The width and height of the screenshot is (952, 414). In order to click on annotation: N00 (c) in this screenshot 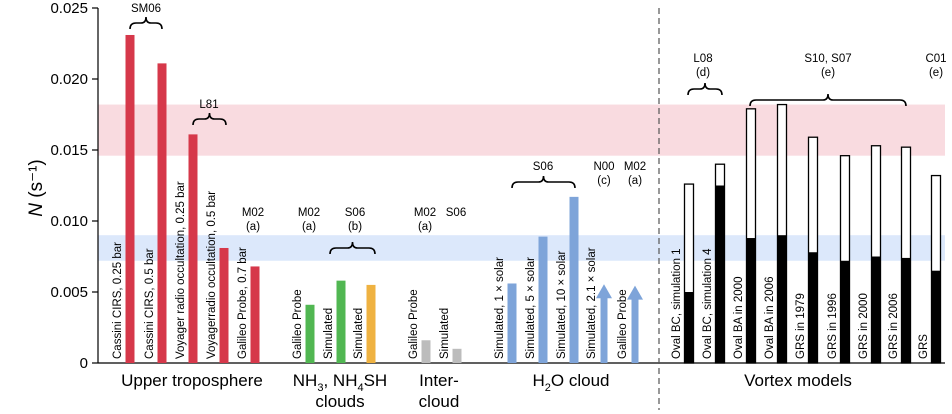, I will do `click(603, 174)`.